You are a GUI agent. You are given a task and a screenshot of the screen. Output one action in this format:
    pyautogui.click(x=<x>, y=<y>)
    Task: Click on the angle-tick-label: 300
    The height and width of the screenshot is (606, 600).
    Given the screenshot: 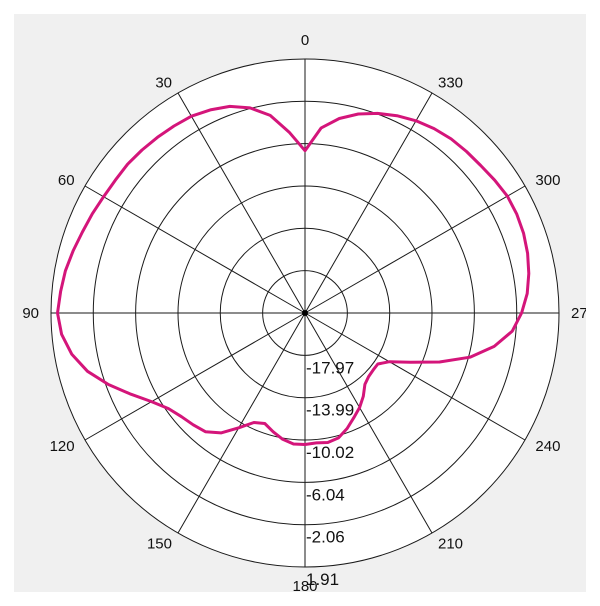 What is the action you would take?
    pyautogui.click(x=547, y=180)
    